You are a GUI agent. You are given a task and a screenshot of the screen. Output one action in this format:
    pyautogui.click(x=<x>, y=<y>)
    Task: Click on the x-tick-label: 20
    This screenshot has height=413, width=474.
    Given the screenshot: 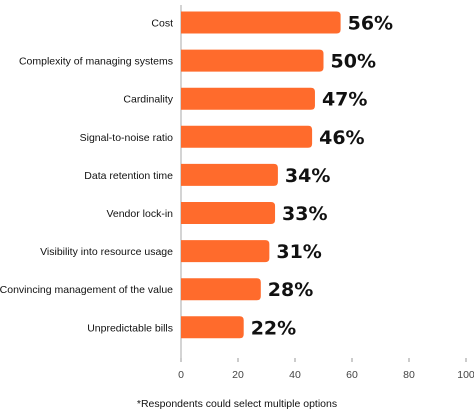 What is the action you would take?
    pyautogui.click(x=238, y=375)
    